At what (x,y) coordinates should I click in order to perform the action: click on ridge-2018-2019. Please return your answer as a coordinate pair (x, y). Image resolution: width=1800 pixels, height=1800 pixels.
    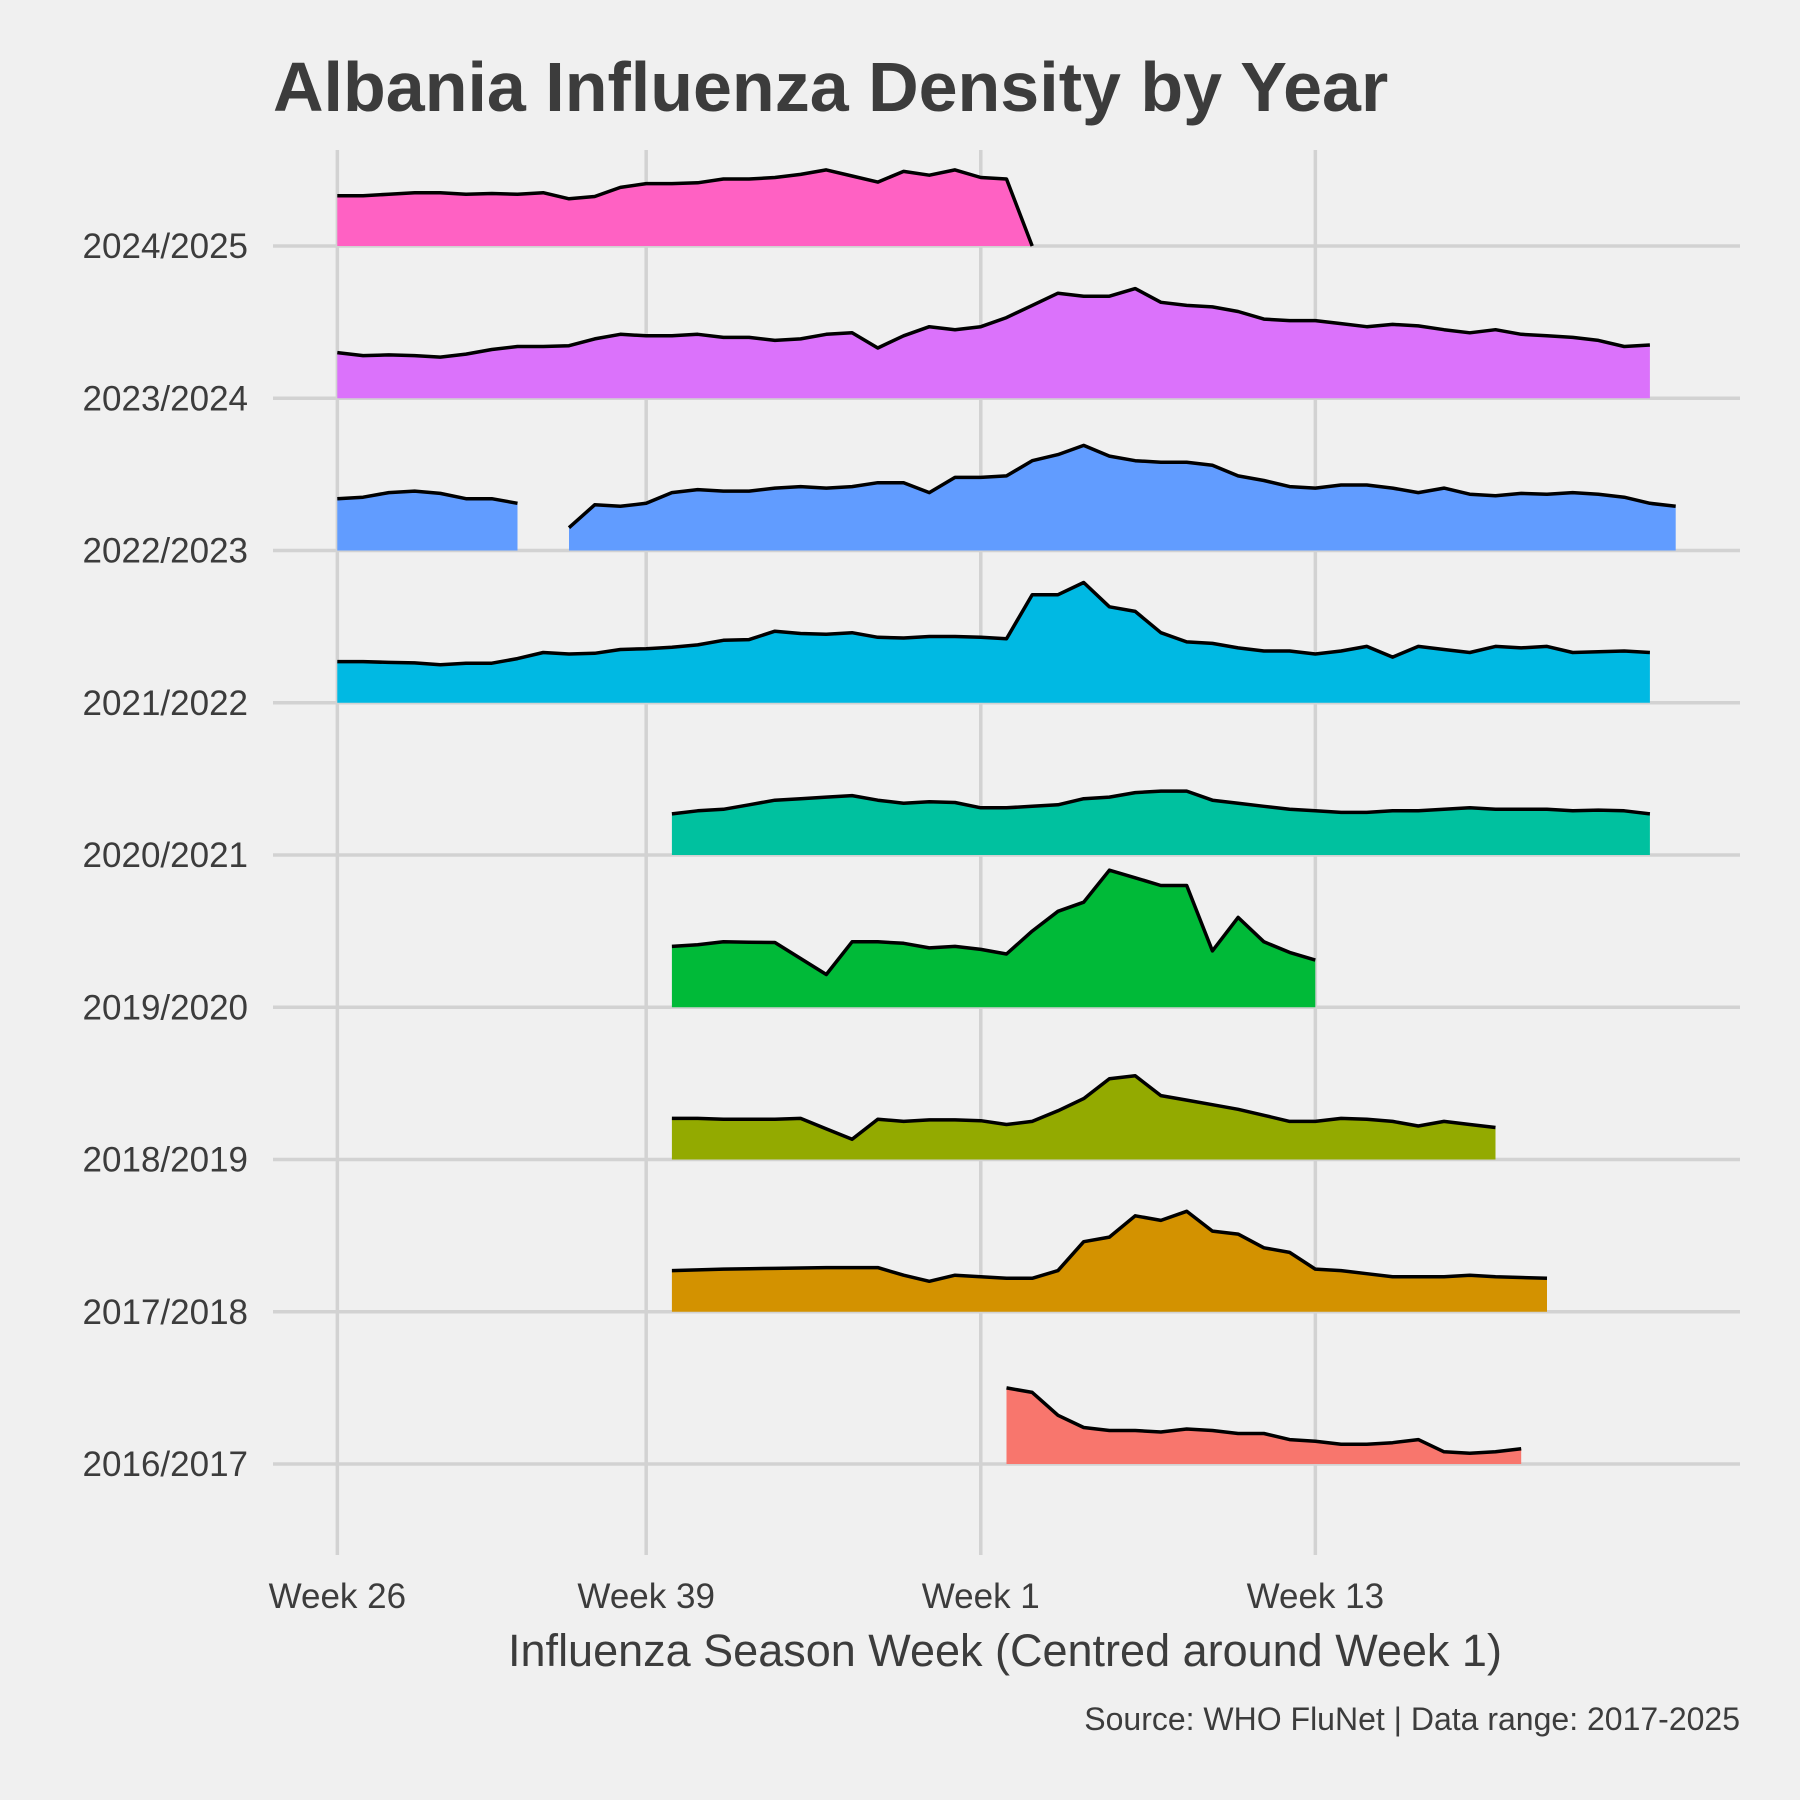
    Looking at the image, I should click on (1083, 1117).